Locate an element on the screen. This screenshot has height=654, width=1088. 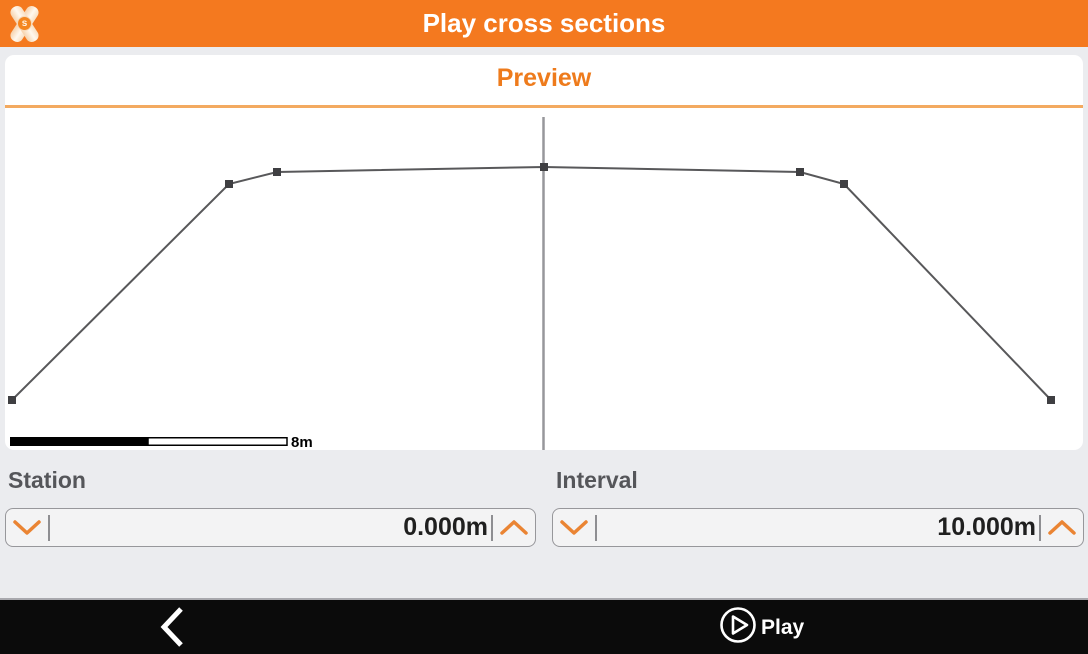
scale-bar-solid-segment is located at coordinates (79, 441).